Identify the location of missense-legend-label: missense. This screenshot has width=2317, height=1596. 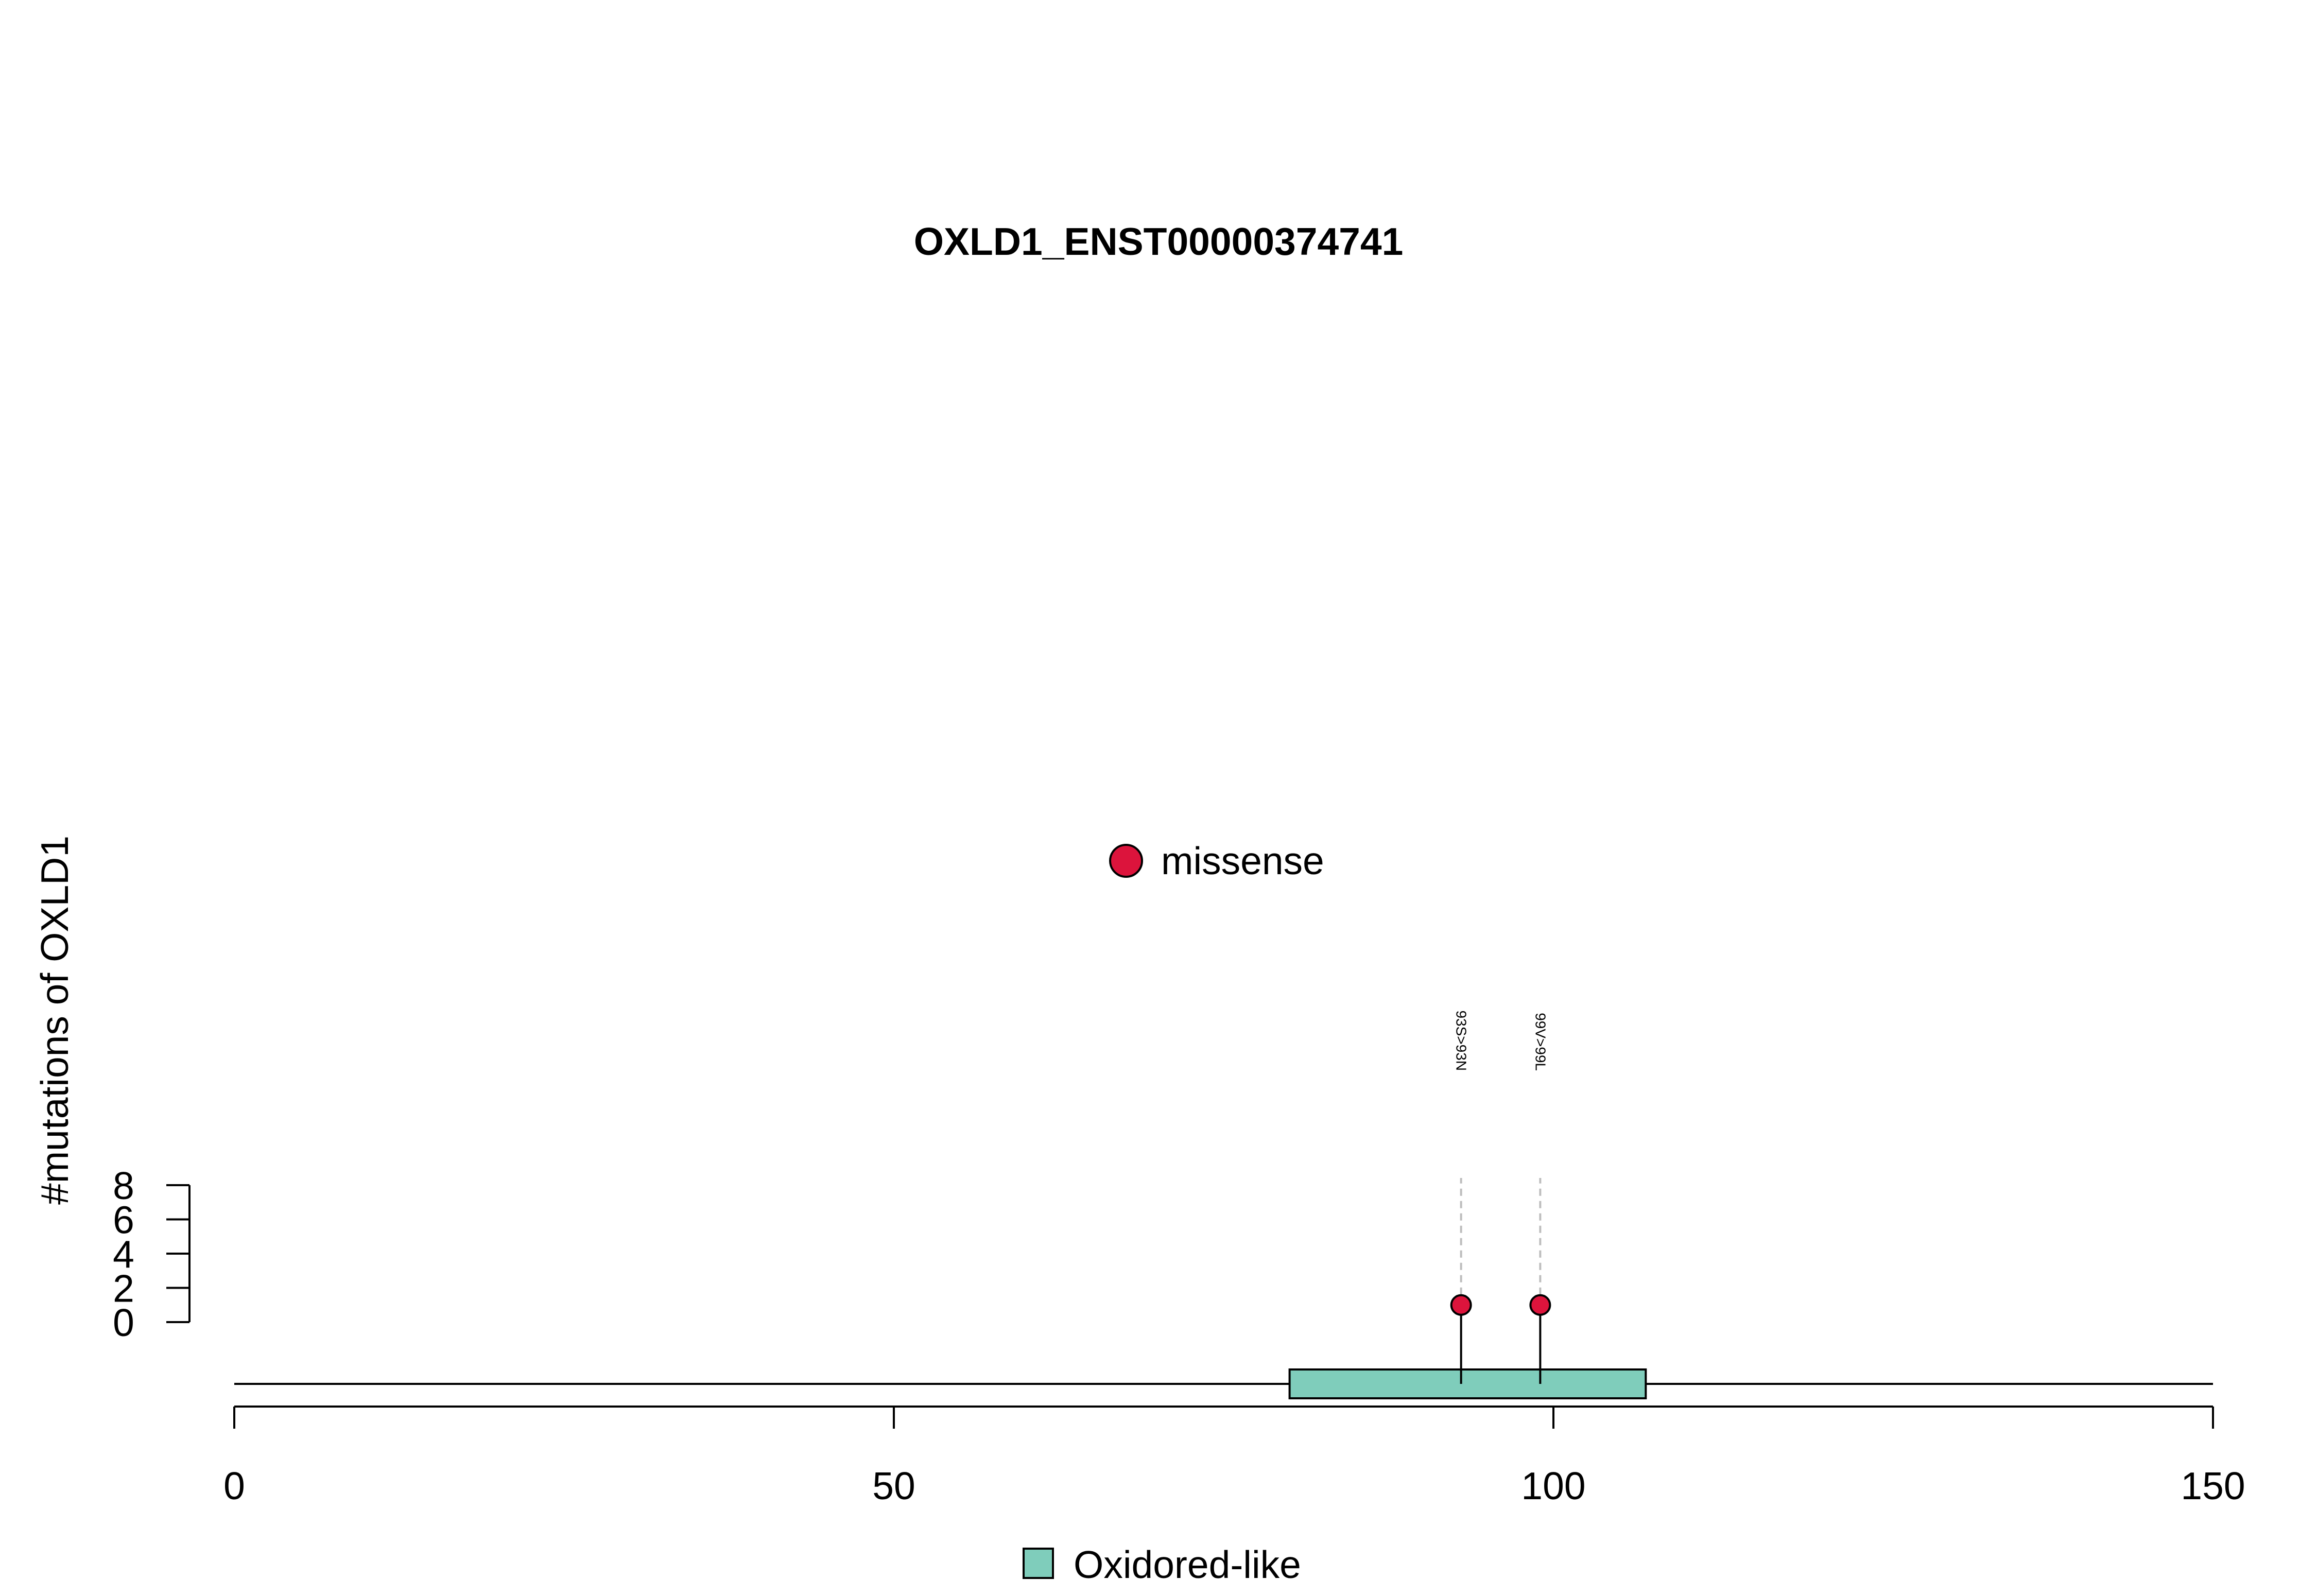
(1242, 860).